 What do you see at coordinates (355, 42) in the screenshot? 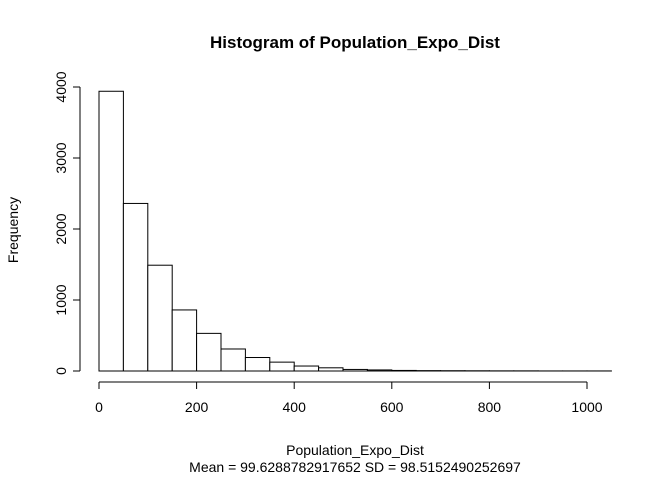
I see `chart-title: Histogram of Population_Expo_Dist` at bounding box center [355, 42].